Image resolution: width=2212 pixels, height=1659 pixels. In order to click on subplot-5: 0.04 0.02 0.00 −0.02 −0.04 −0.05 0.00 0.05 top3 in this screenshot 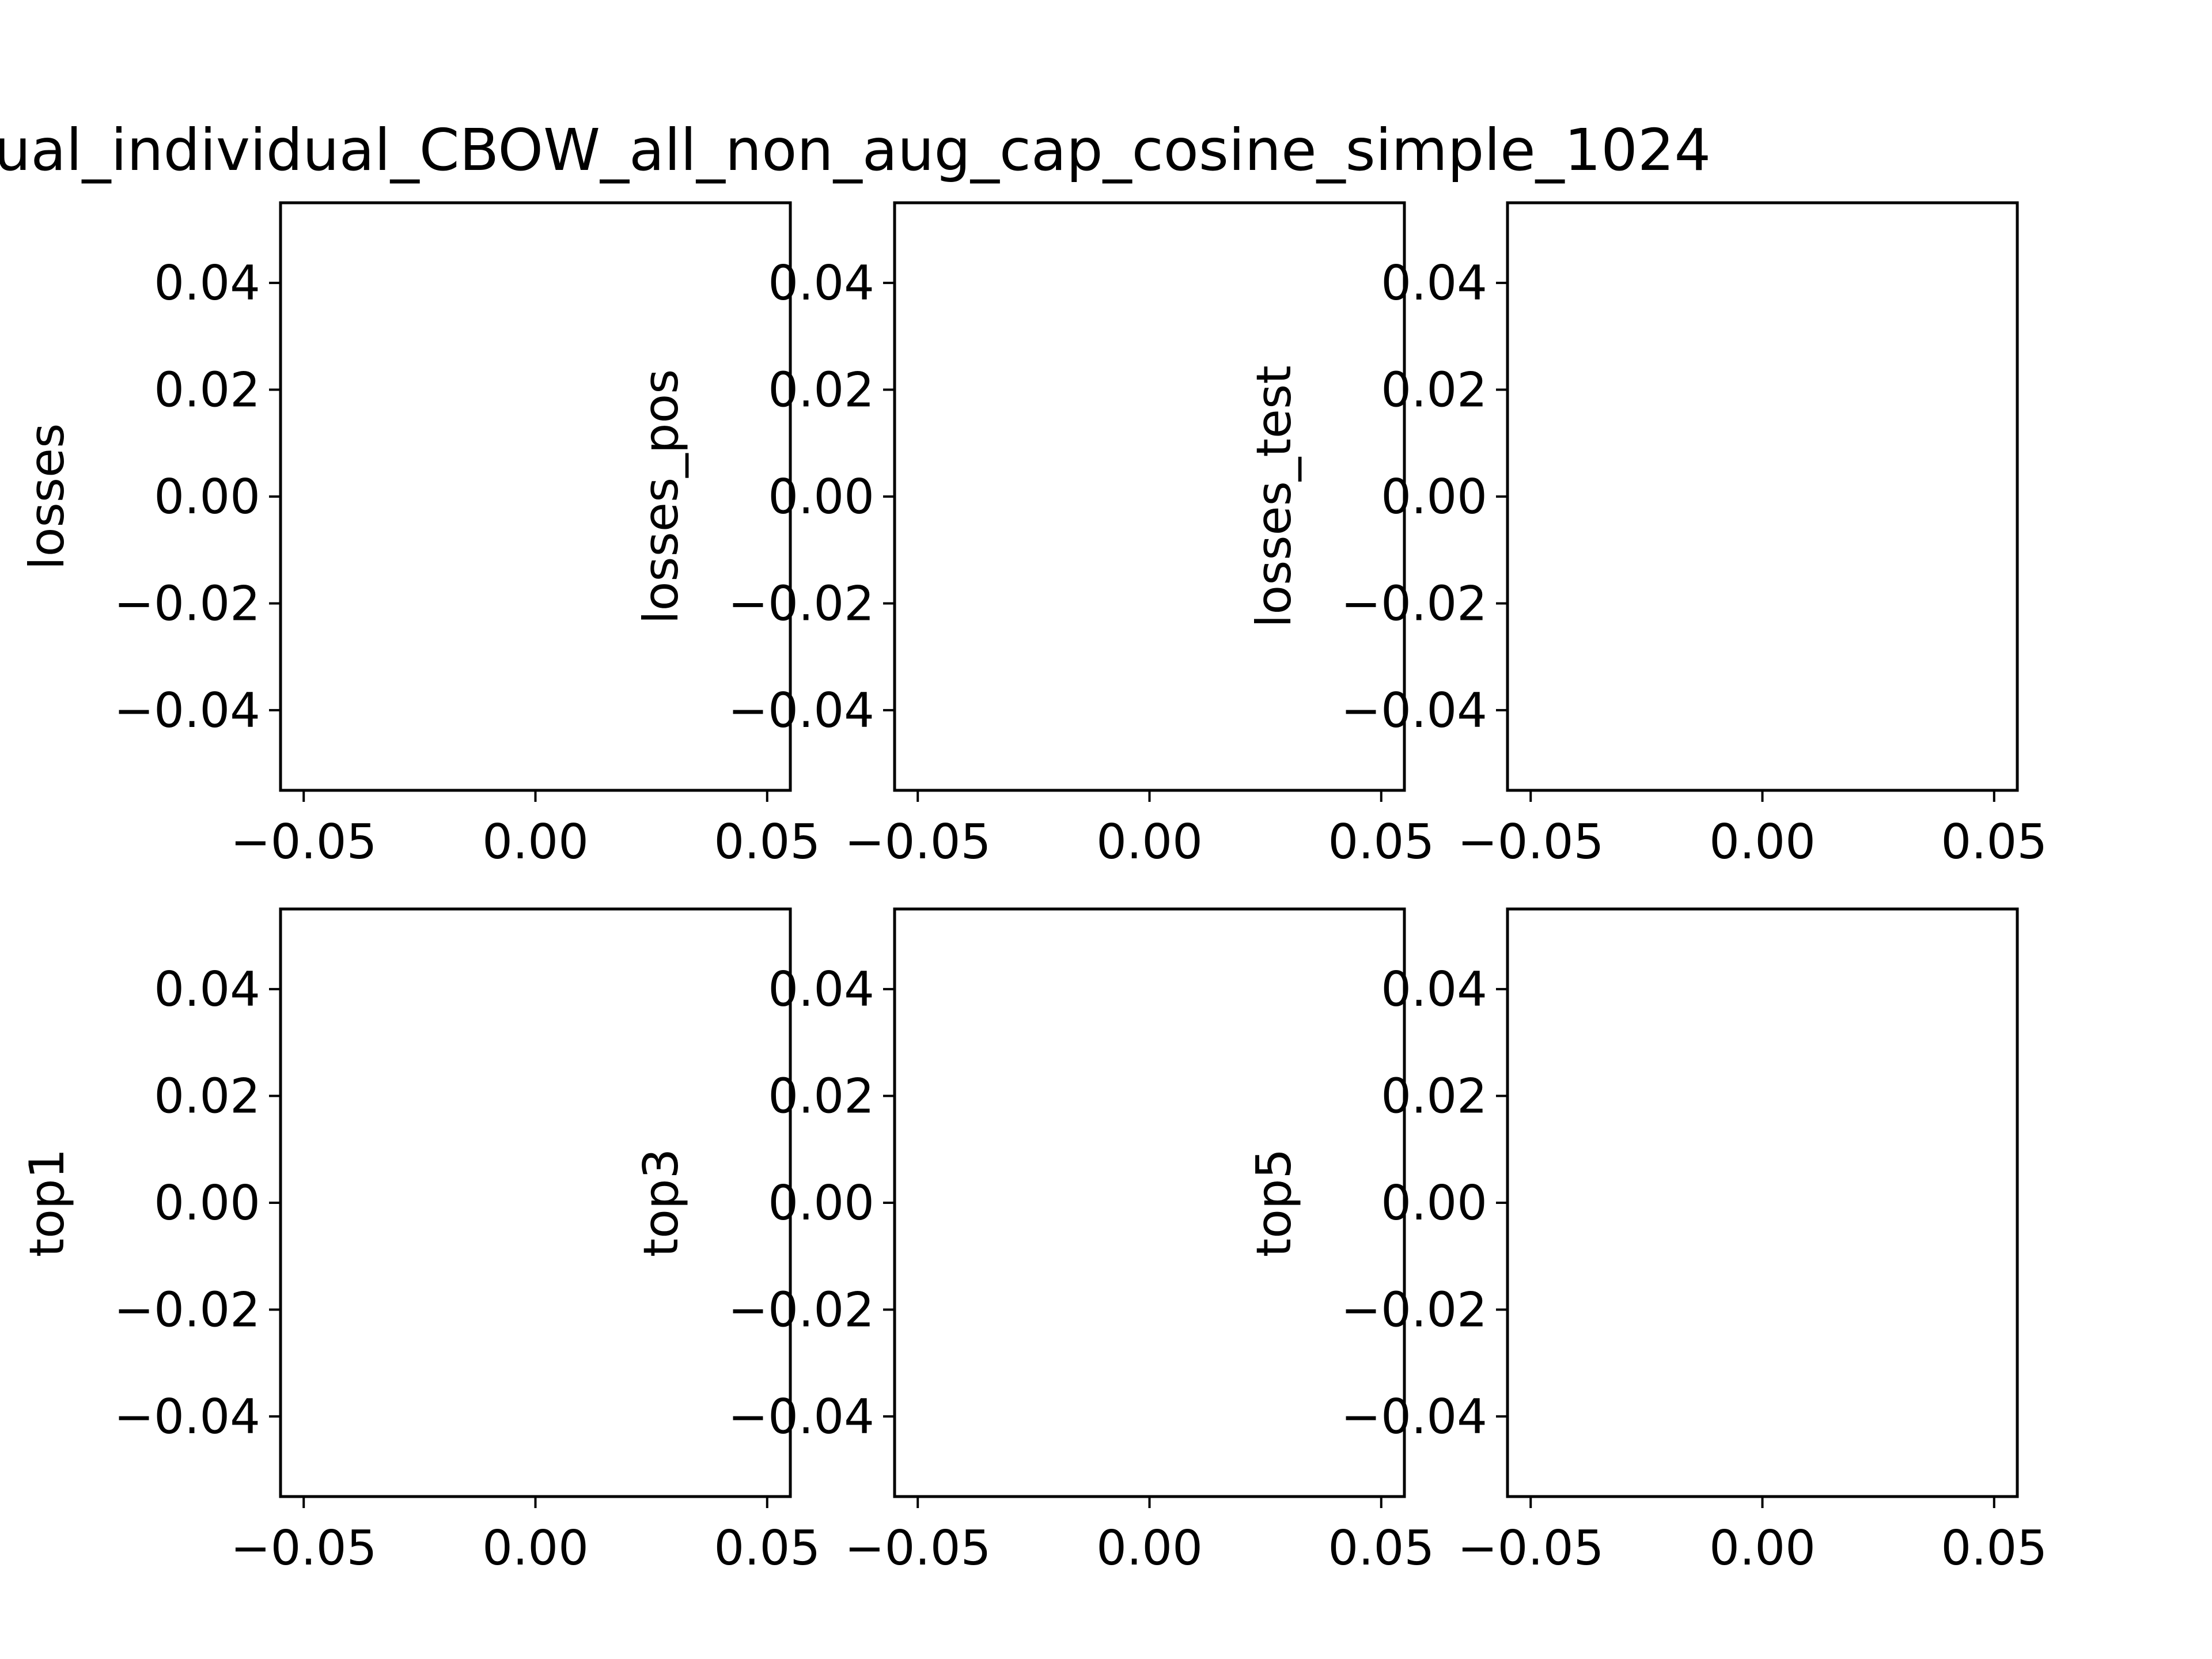, I will do `click(1033, 1241)`.